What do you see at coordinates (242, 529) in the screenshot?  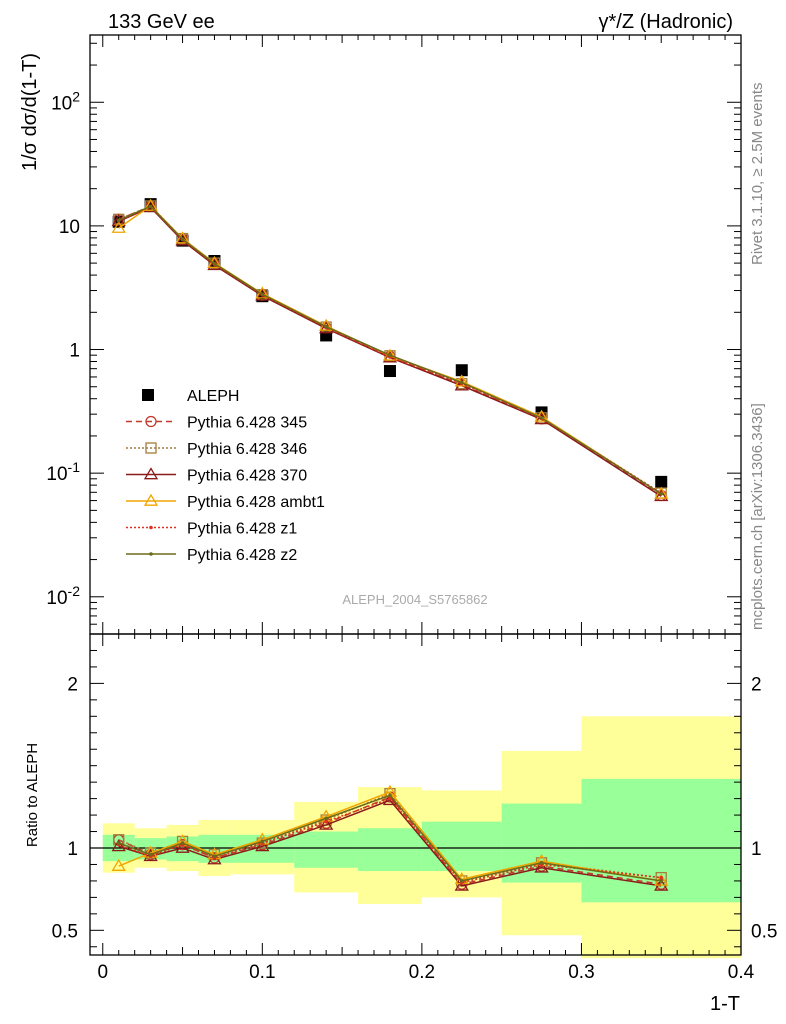 I see `legend-label: Pythia 6.428 z1` at bounding box center [242, 529].